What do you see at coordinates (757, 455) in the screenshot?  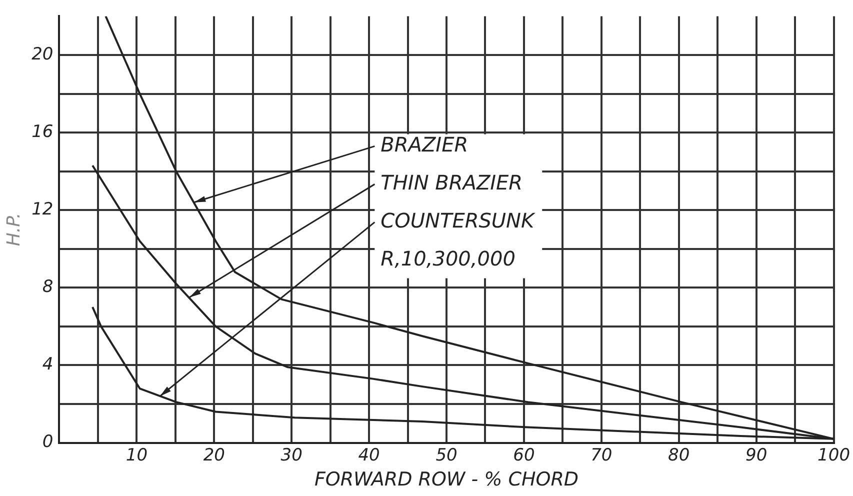 I see `x-tick-label: 90` at bounding box center [757, 455].